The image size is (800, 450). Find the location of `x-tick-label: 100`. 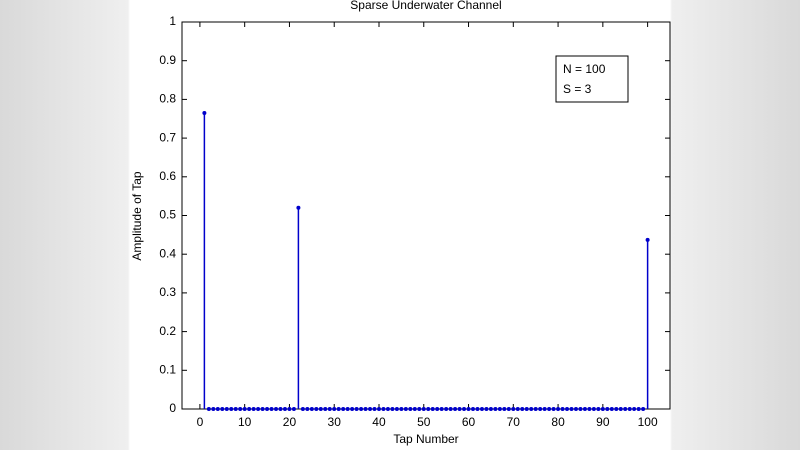

x-tick-label: 100 is located at coordinates (648, 422).